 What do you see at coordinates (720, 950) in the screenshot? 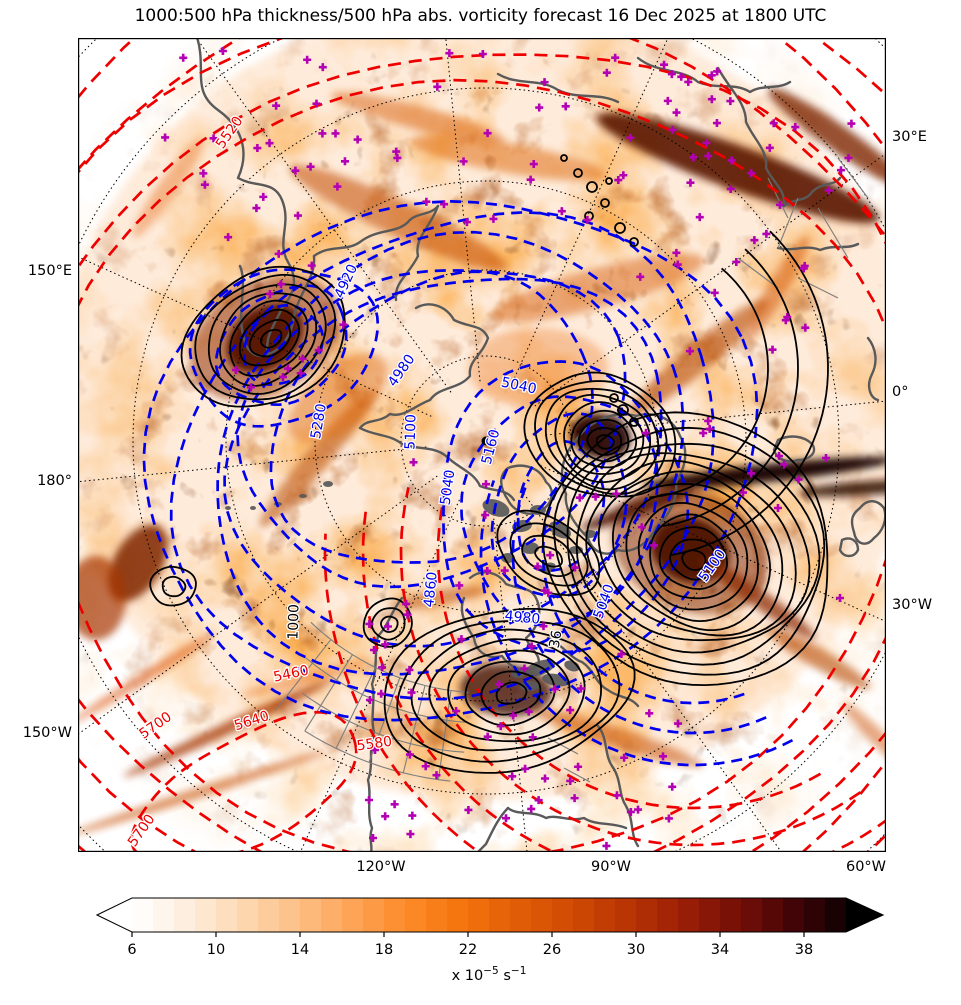
I see `colorbar-tick-label: 34` at bounding box center [720, 950].